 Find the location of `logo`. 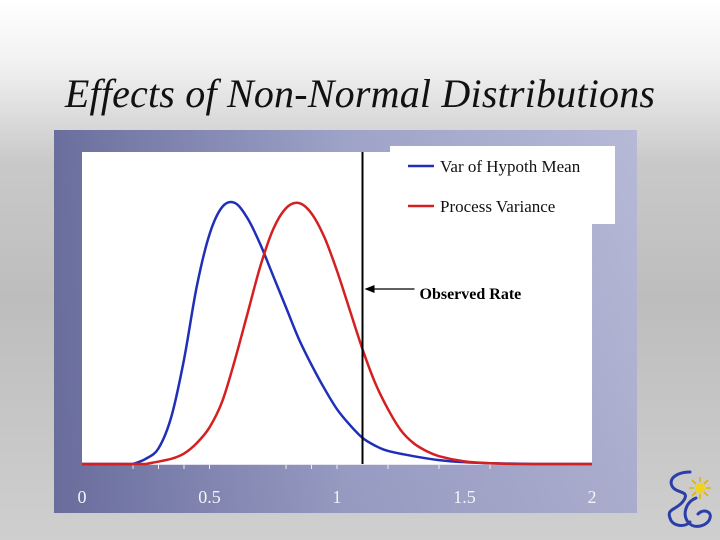

logo is located at coordinates (689, 499).